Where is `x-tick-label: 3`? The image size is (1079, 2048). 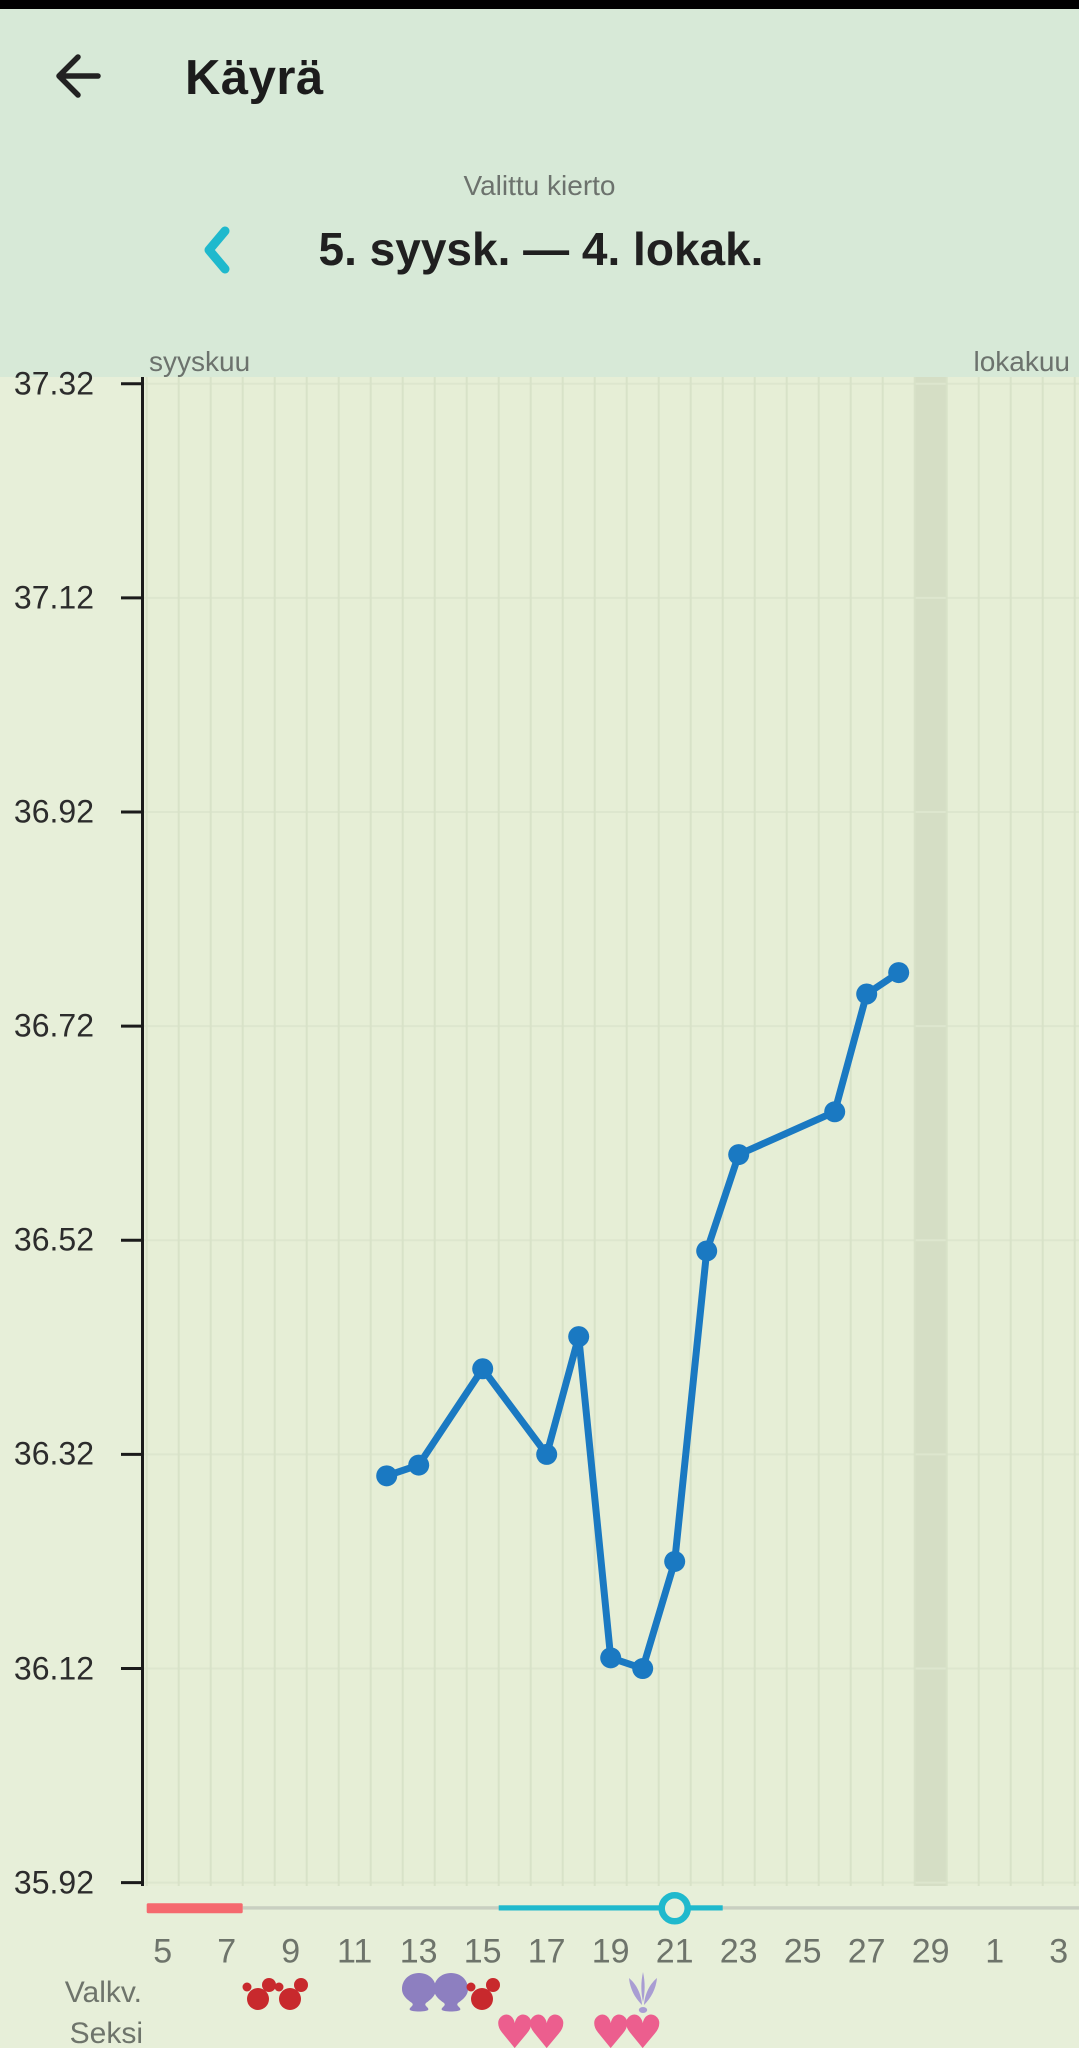 x-tick-label: 3 is located at coordinates (1059, 1951).